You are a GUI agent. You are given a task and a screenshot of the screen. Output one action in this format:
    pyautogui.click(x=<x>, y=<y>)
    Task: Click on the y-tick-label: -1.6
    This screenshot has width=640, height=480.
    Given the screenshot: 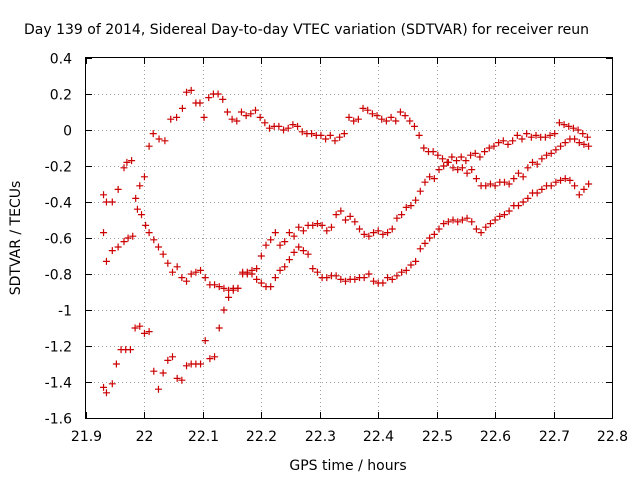 What is the action you would take?
    pyautogui.click(x=58, y=420)
    